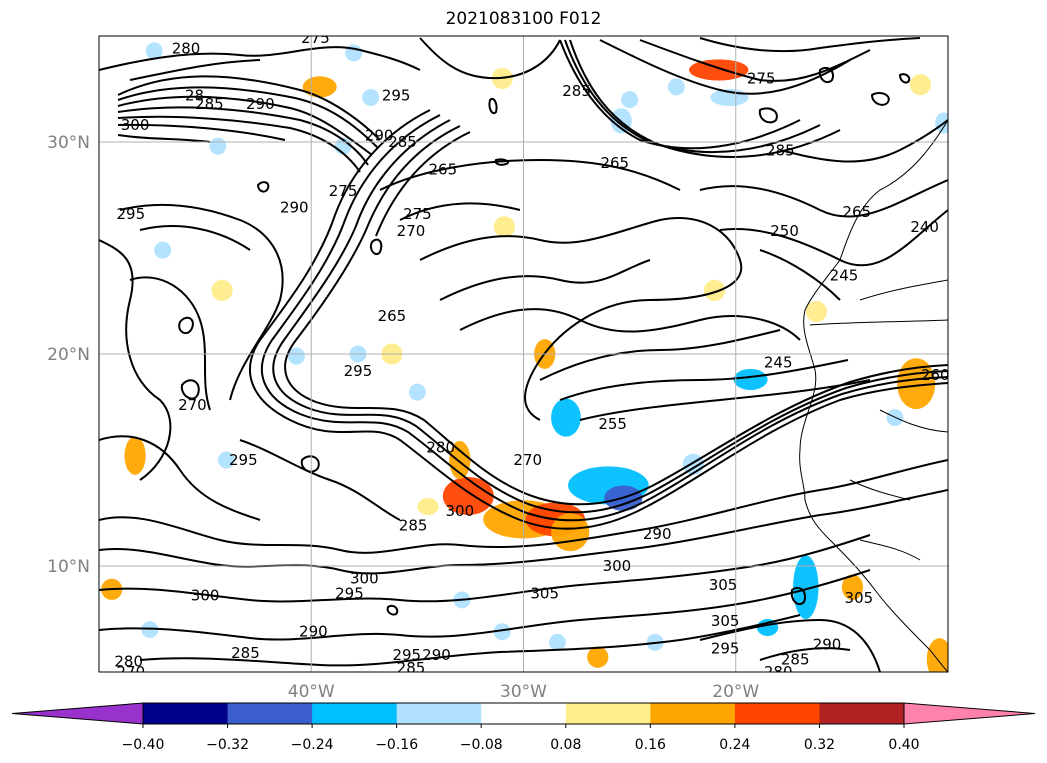  What do you see at coordinates (311, 692) in the screenshot?
I see `lon-tick-label: 40°W` at bounding box center [311, 692].